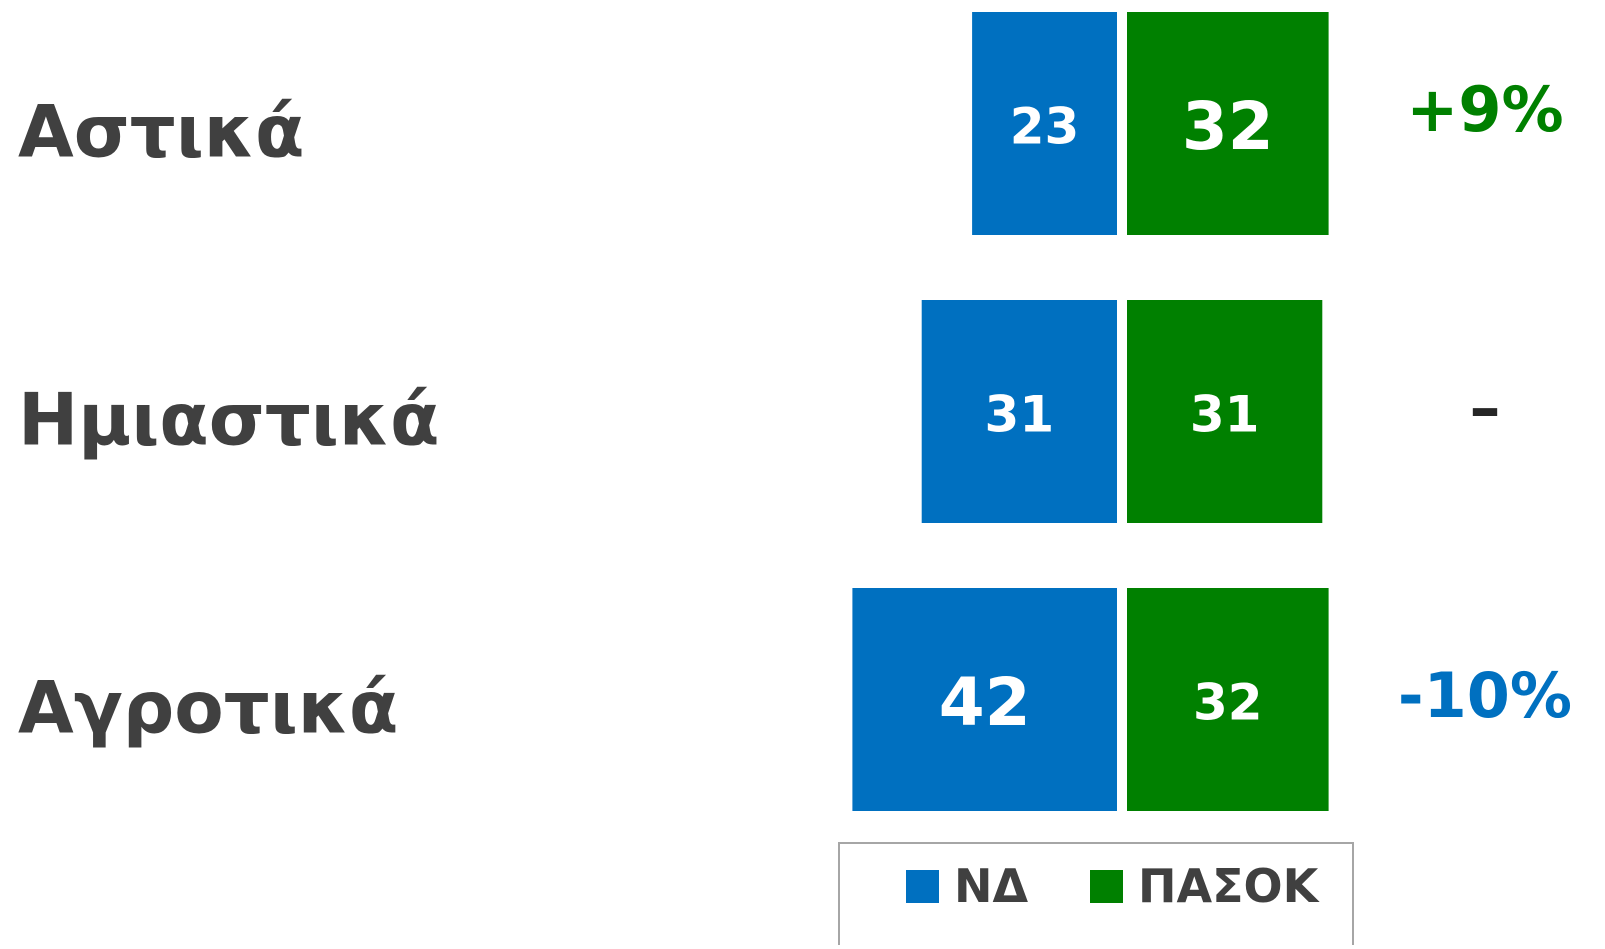  Describe the element at coordinates (228, 420) in the screenshot. I see `category-label: Ημιαστικά` at that location.